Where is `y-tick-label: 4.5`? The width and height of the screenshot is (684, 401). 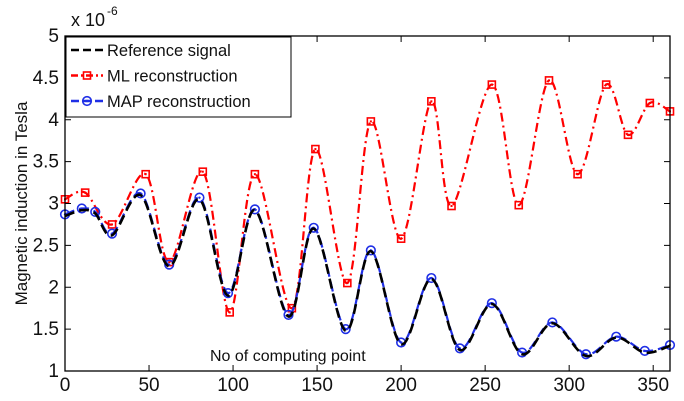 y-tick-label: 4.5 is located at coordinates (46, 78).